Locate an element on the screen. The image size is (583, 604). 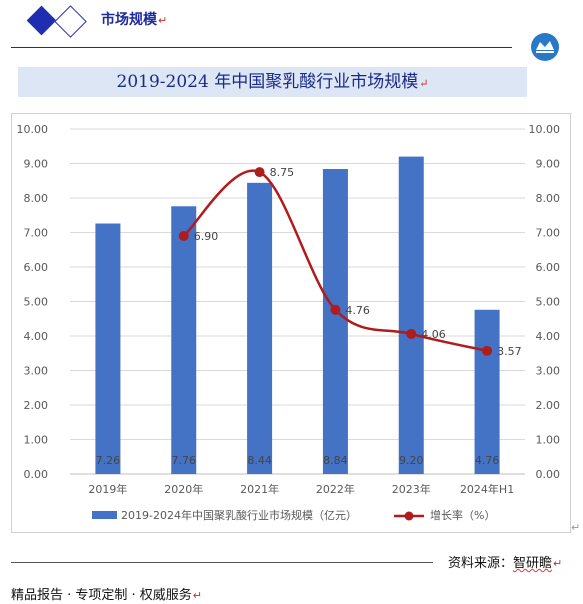
growth-rate-label: 6.90 is located at coordinates (206, 236).